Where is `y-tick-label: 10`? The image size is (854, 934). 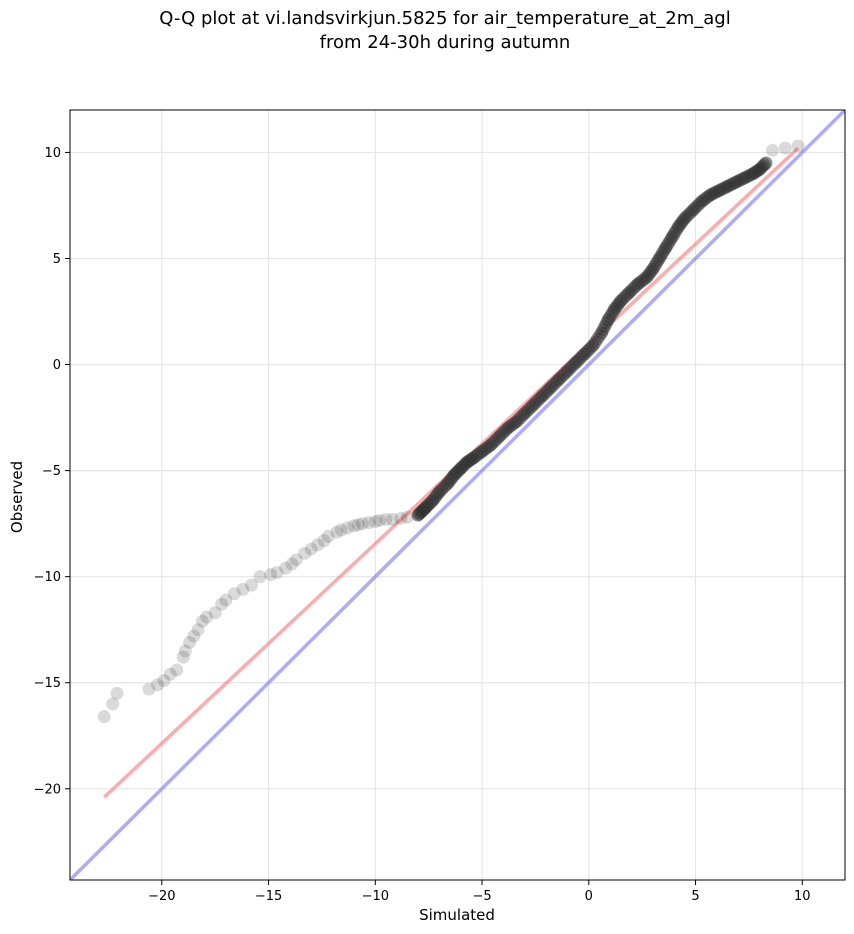 y-tick-label: 10 is located at coordinates (52, 153).